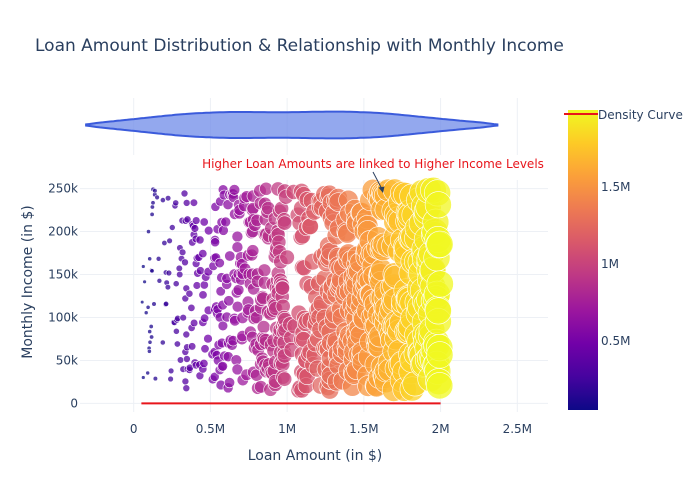 The image size is (700, 504). Describe the element at coordinates (63, 232) in the screenshot. I see `y-tick-label: 200k` at that location.